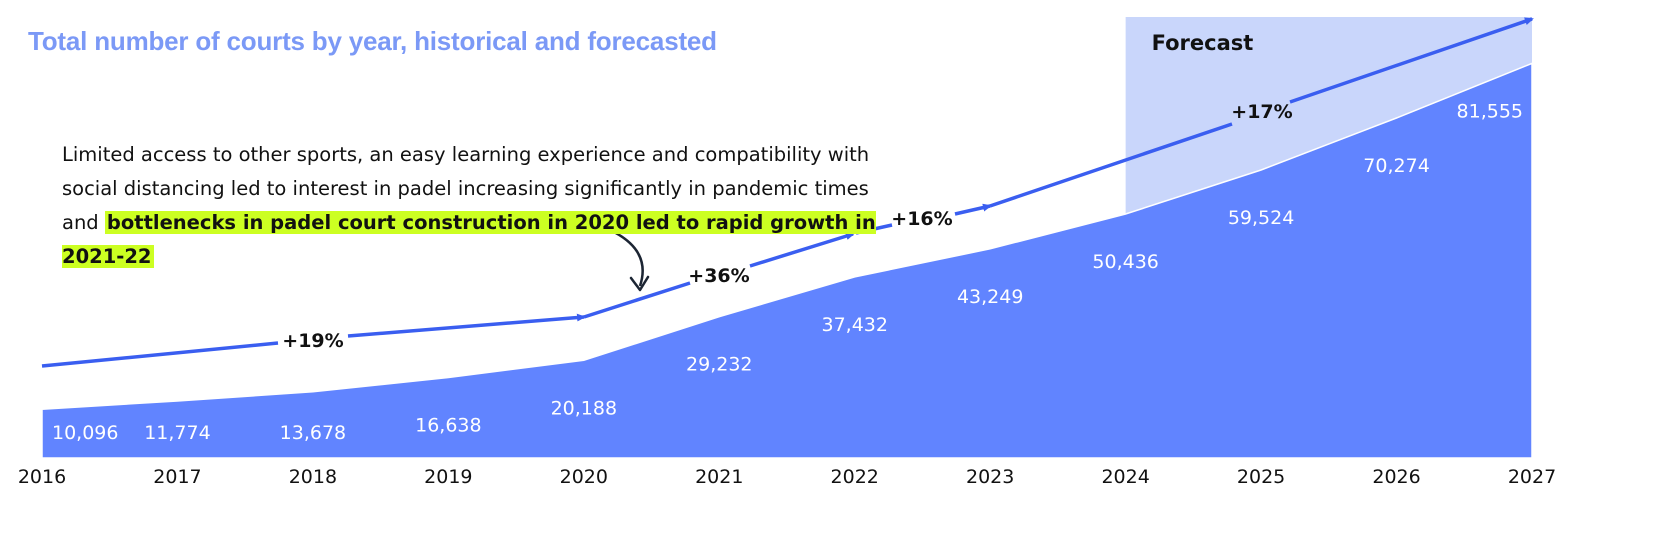 This screenshot has height=539, width=1660. I want to click on x-tick-2027: 2027, so click(1532, 477).